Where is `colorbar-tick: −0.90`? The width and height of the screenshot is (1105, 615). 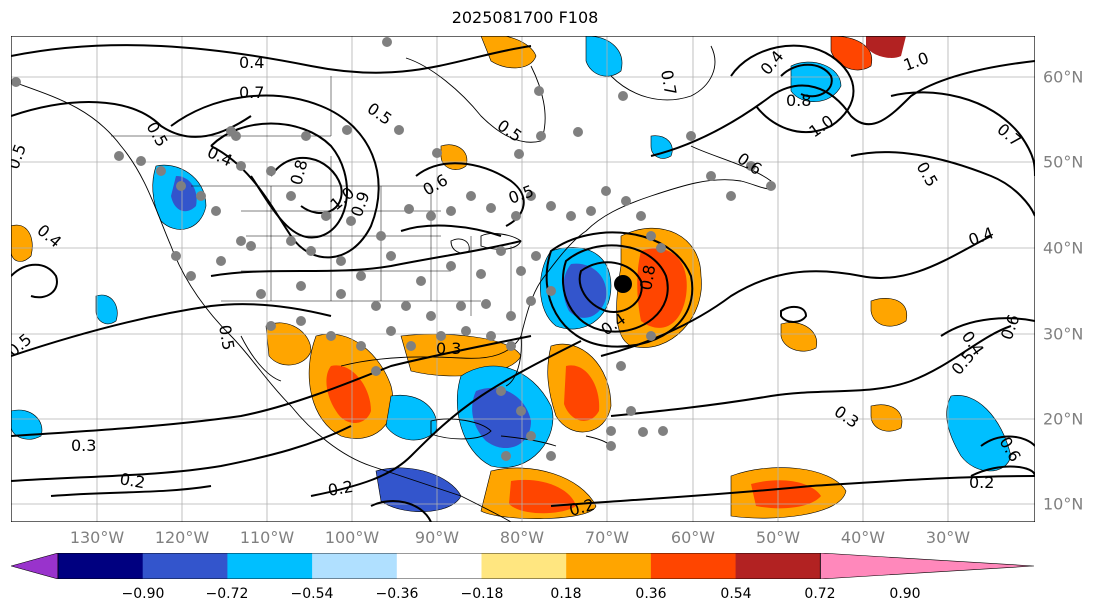
colorbar-tick: −0.90 is located at coordinates (143, 594).